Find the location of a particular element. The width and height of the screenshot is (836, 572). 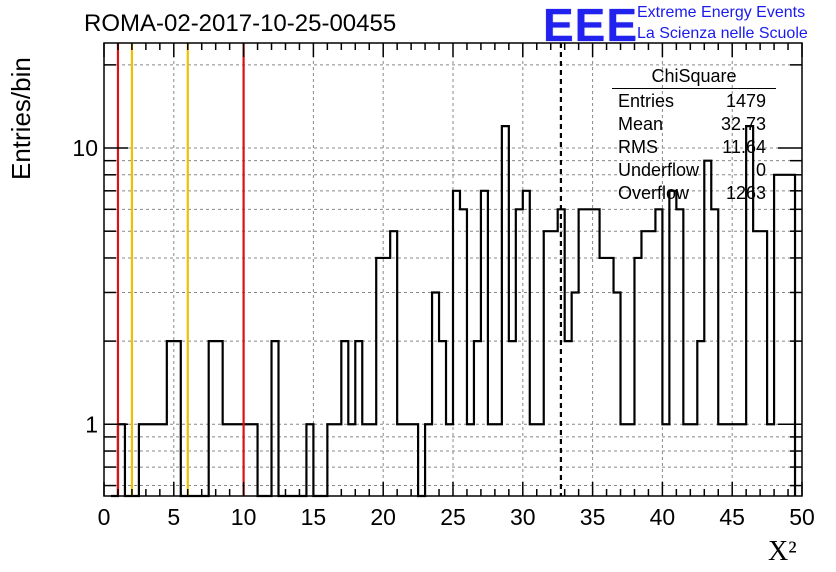

stats-label: Underflow is located at coordinates (659, 170).